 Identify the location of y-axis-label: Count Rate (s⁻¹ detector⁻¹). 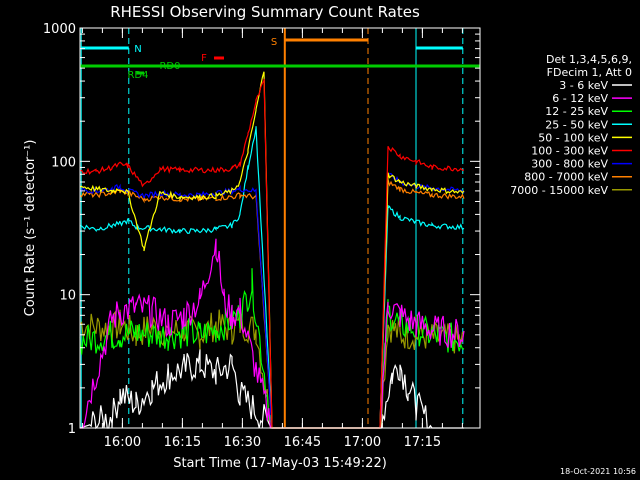
(30, 228).